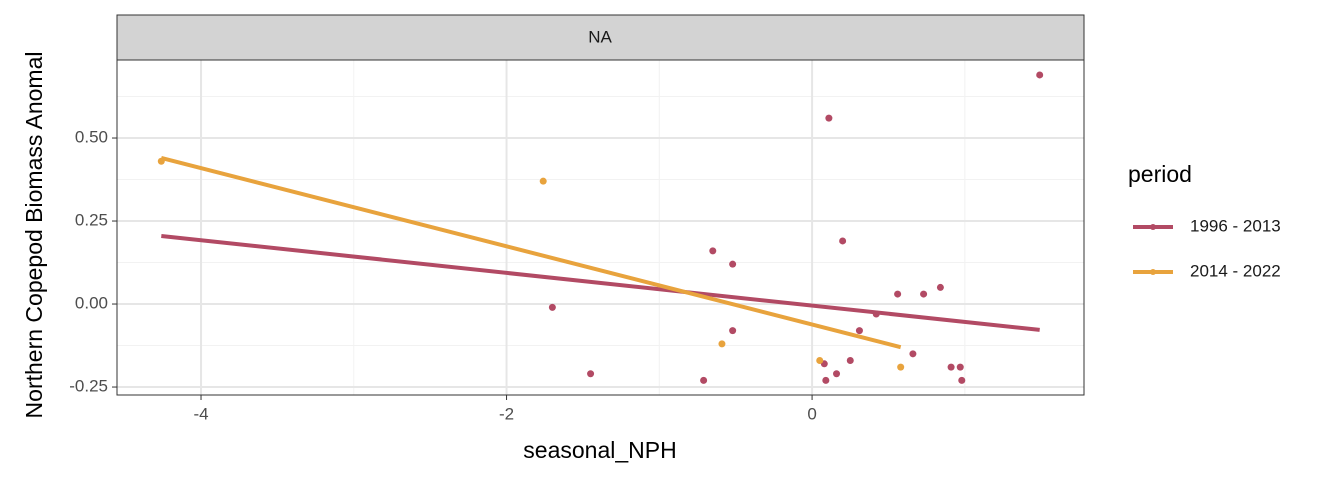 This screenshot has height=485, width=1344. Describe the element at coordinates (1160, 174) in the screenshot. I see `legend-title: period` at that location.